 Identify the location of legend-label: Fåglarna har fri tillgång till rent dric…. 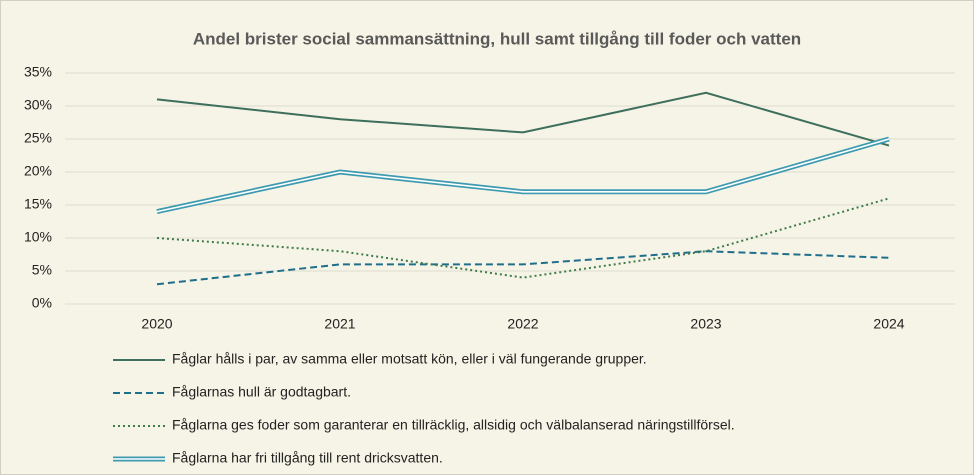
(307, 458).